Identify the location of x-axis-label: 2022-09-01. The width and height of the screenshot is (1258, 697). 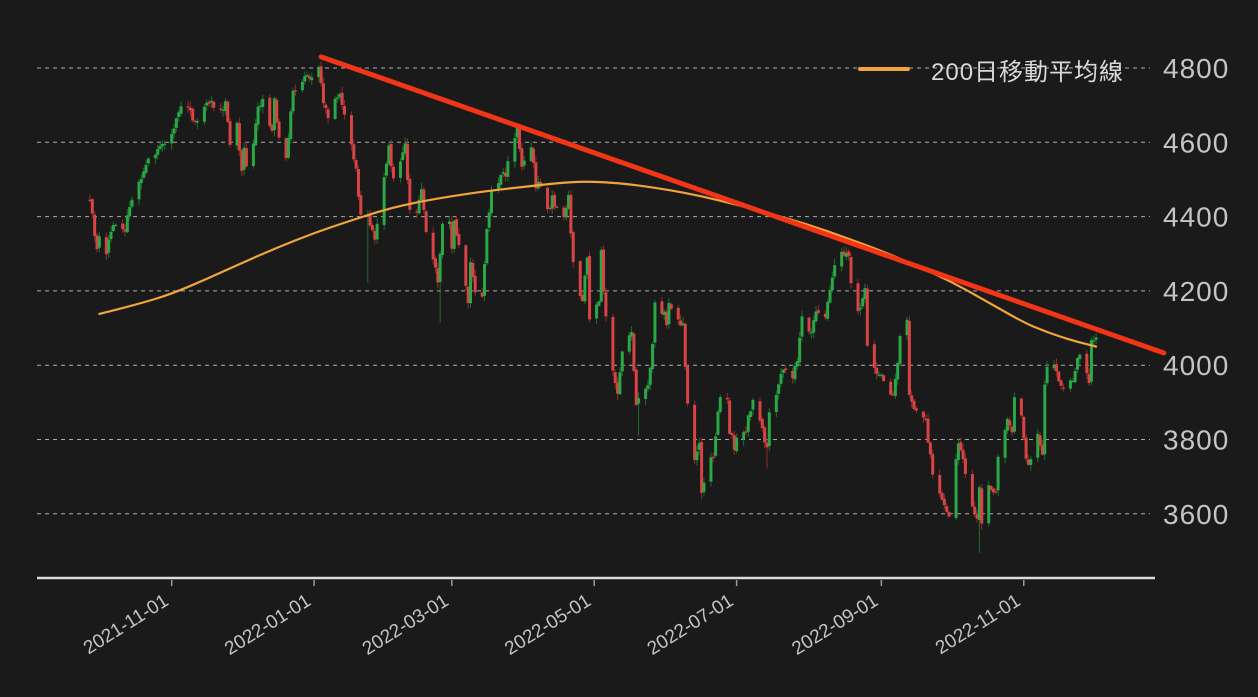
(835, 624).